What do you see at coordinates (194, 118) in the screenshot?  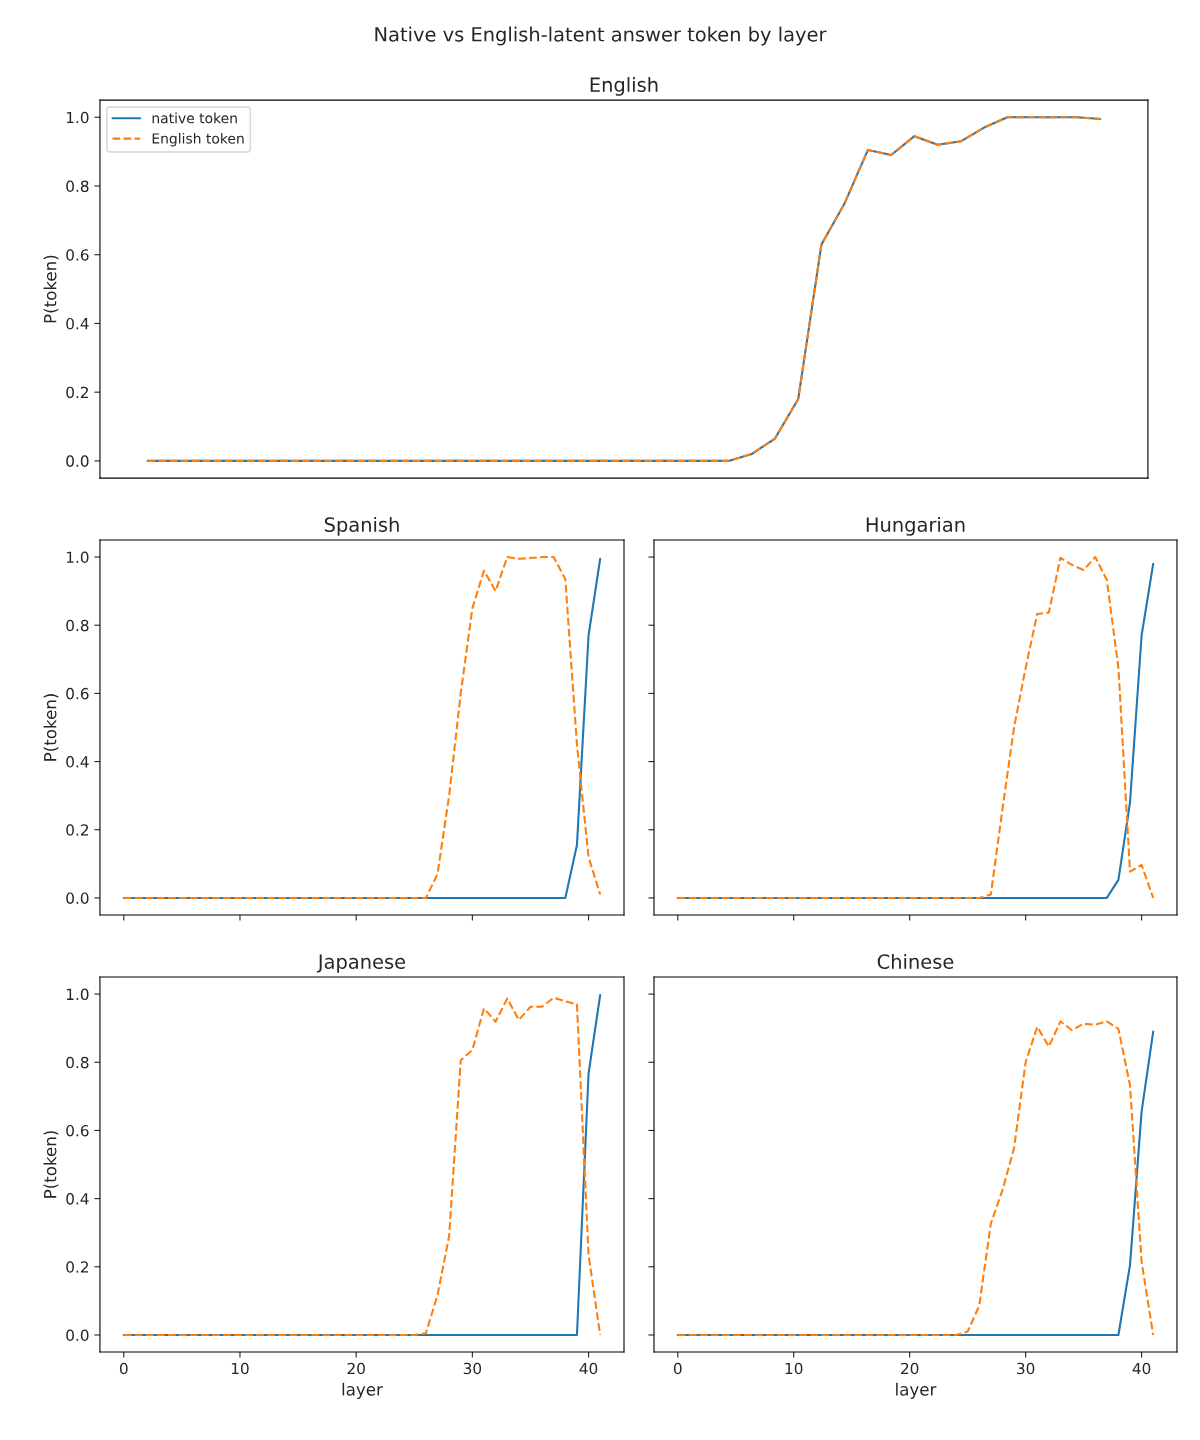 I see `legend-label: native token` at bounding box center [194, 118].